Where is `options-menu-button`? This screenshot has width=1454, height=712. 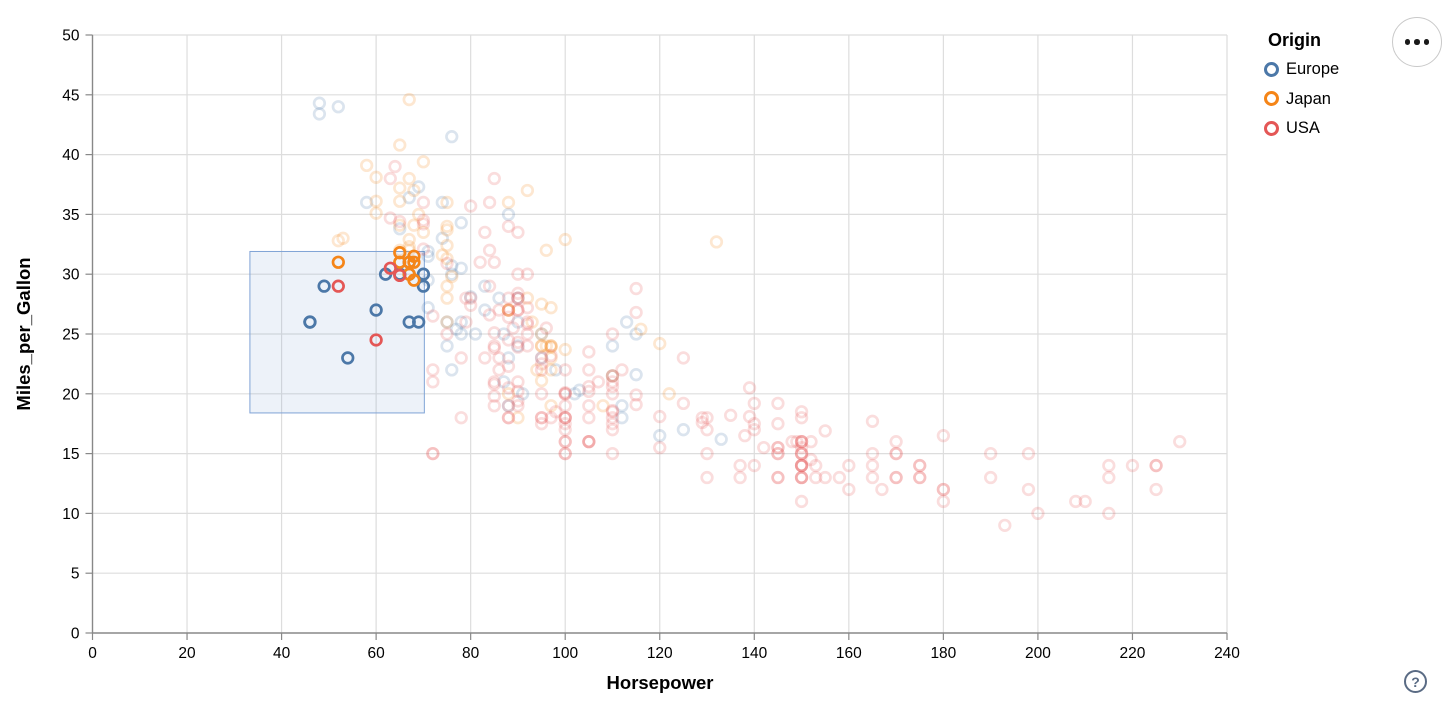
options-menu-button is located at coordinates (1417, 42).